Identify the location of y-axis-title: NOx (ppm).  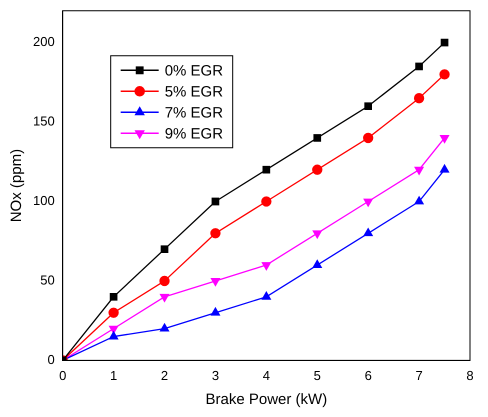
(17, 185).